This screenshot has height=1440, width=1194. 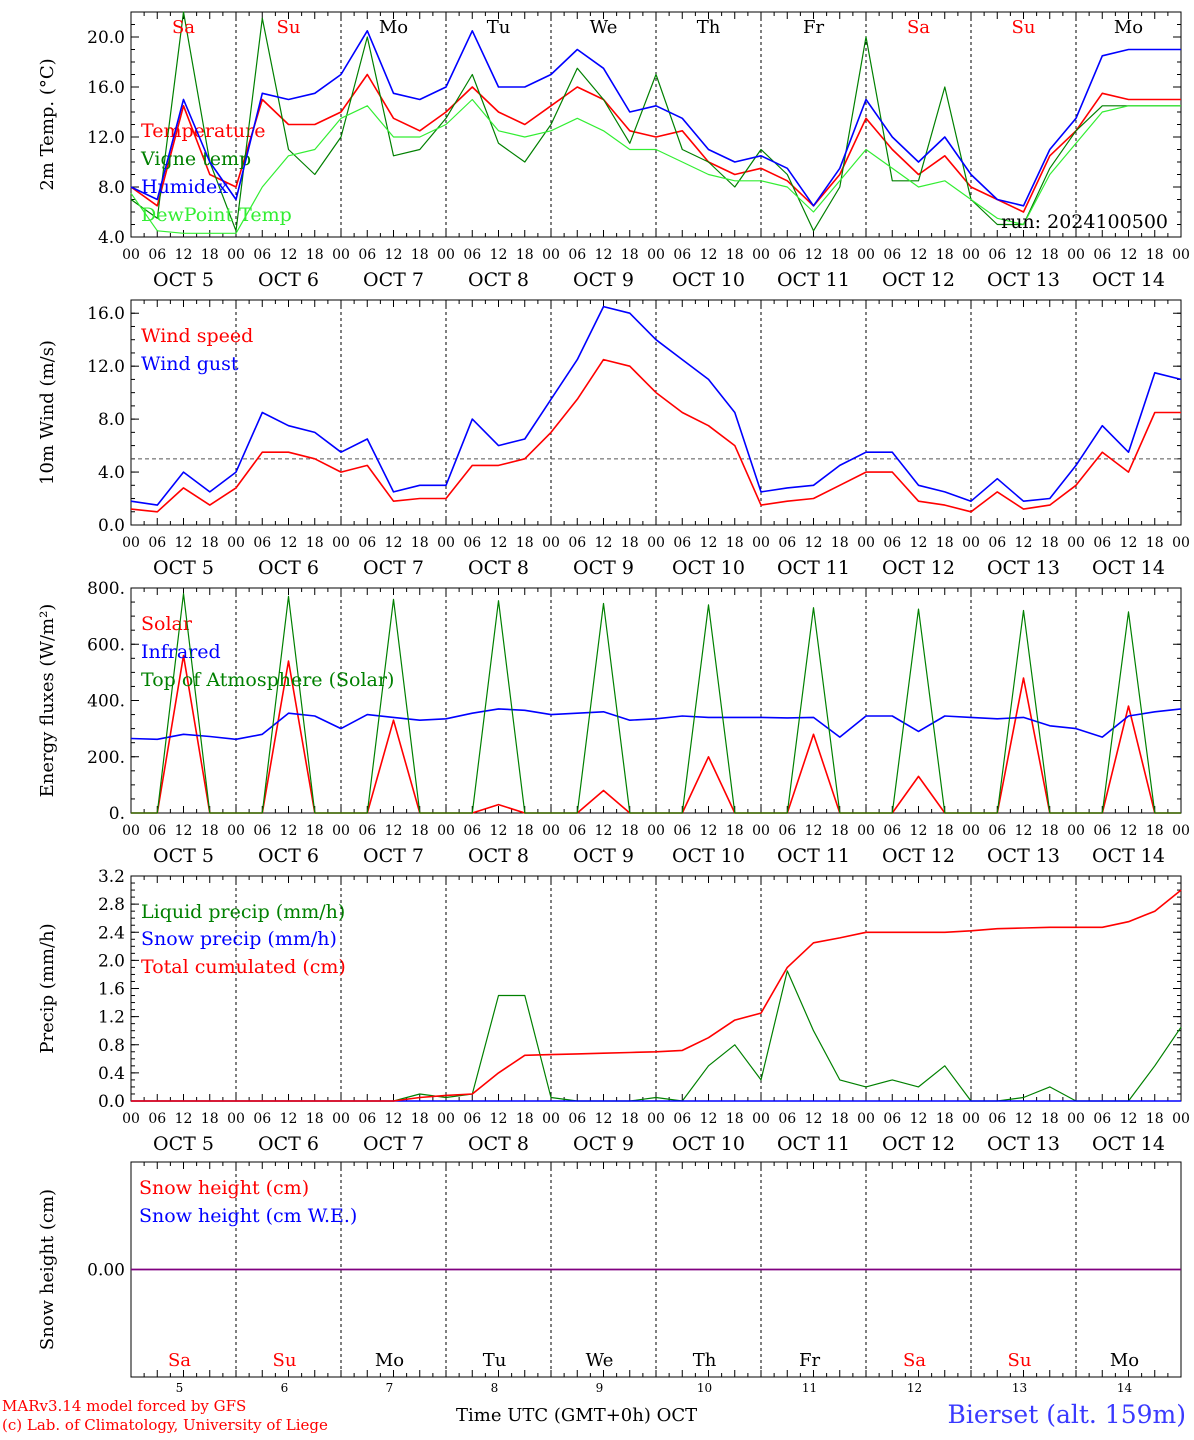 What do you see at coordinates (604, 27) in the screenshot?
I see `day-name: We` at bounding box center [604, 27].